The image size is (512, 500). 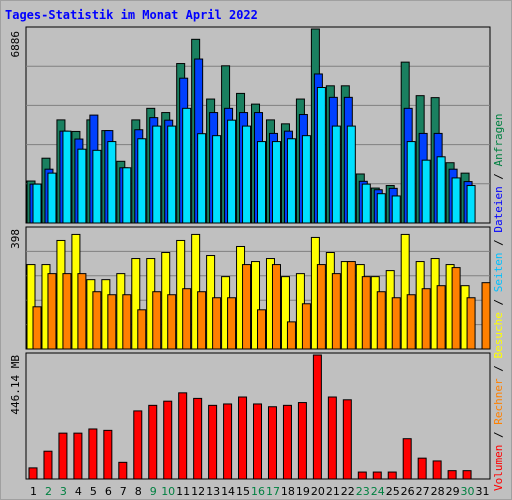 What do you see at coordinates (273, 491) in the screenshot?
I see `x-tick-label-17: 17` at bounding box center [273, 491].